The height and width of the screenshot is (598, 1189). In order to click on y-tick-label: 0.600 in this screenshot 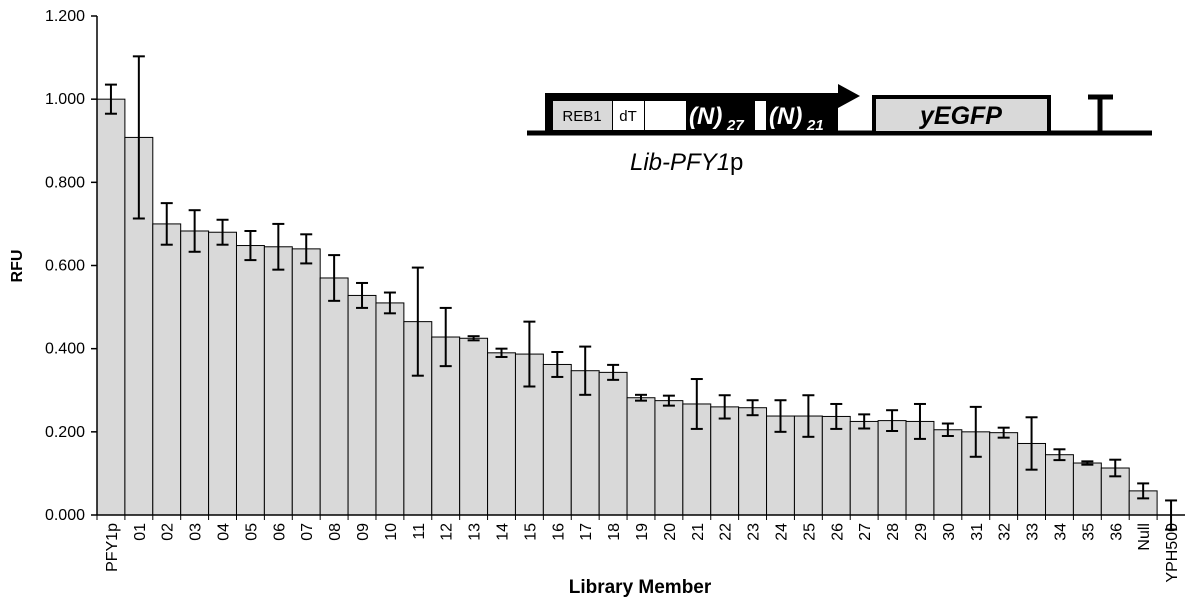, I will do `click(65, 266)`.